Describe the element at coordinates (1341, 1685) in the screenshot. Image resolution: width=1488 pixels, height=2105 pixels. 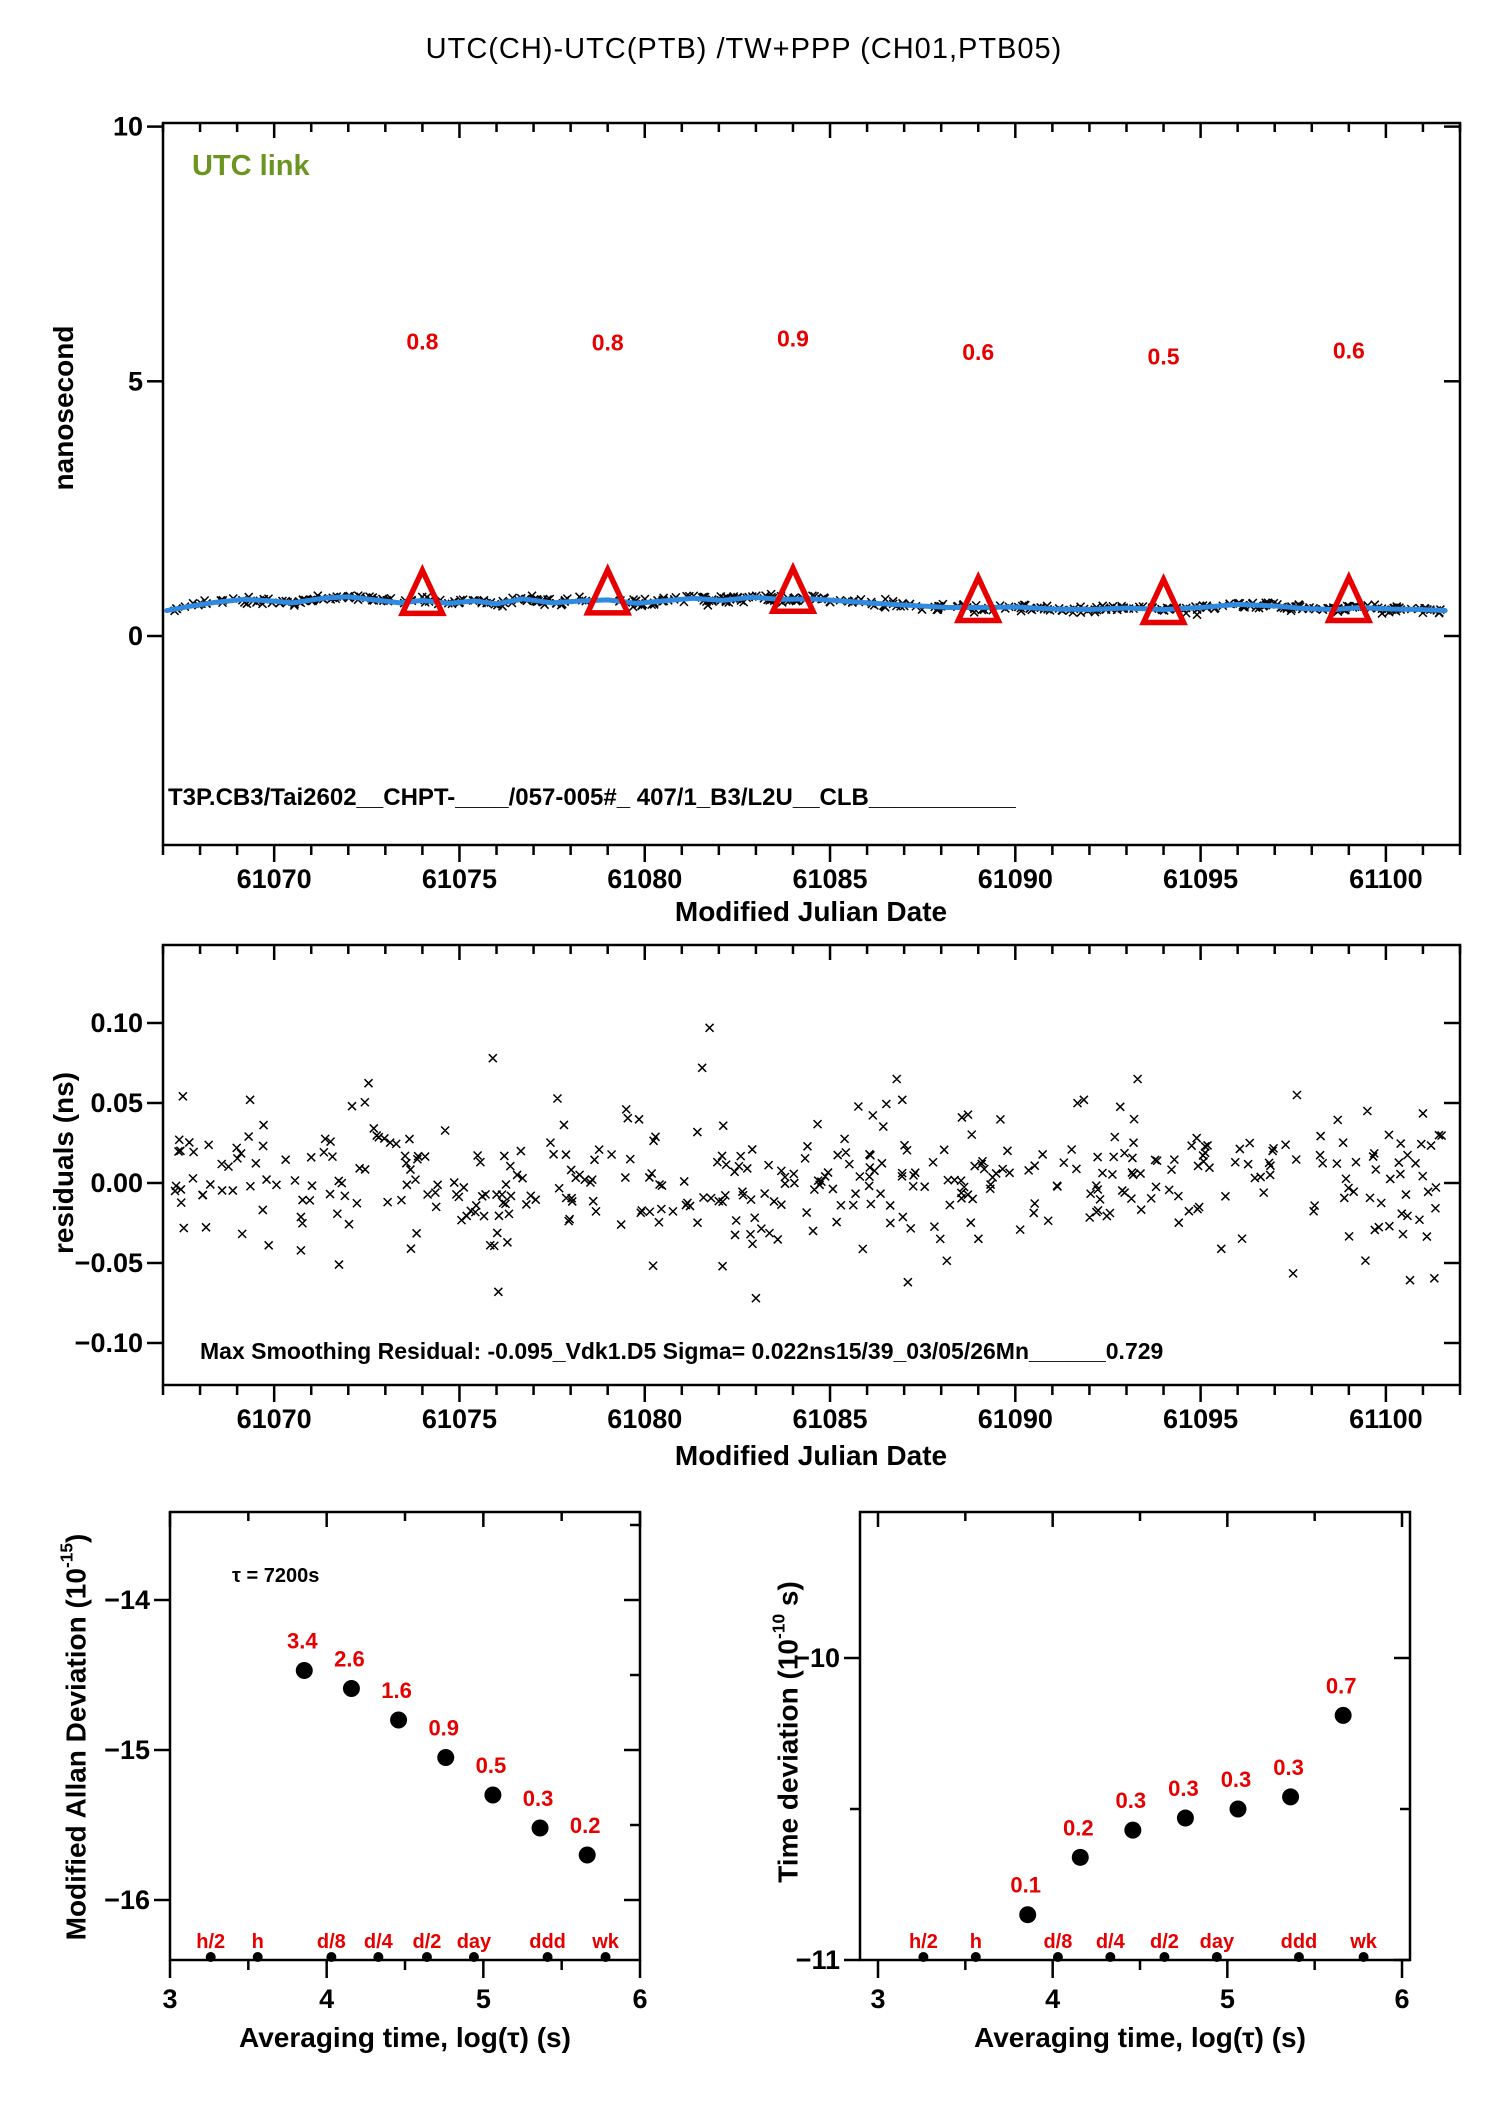
I see `svg-text: 0.7` at that location.